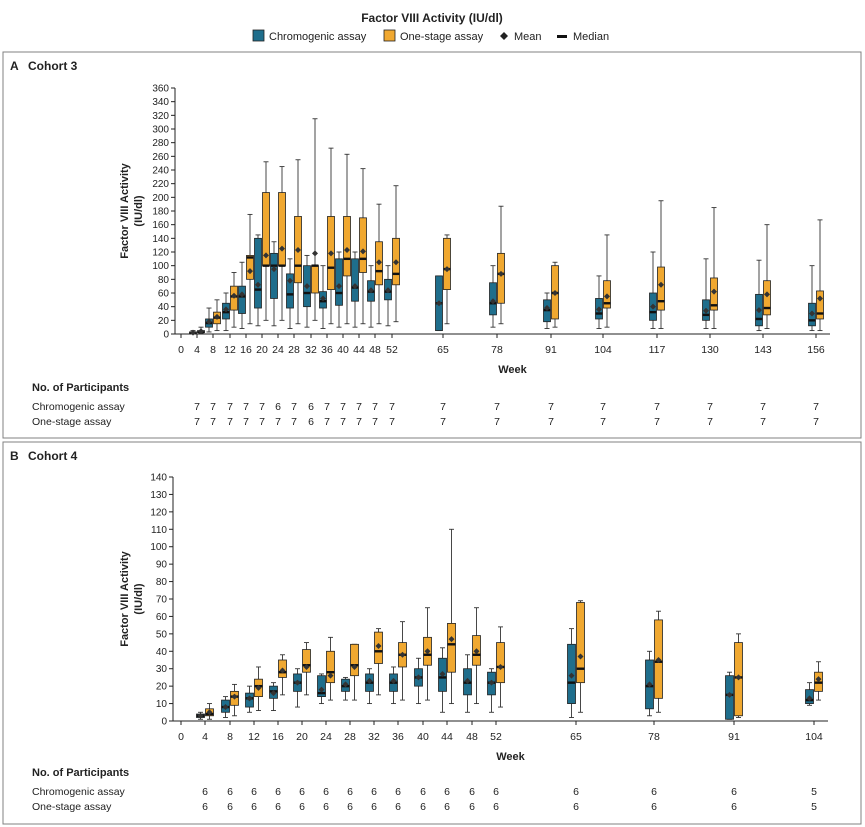 The height and width of the screenshot is (827, 865). Describe the element at coordinates (162, 634) in the screenshot. I see `y-tick-label: 50` at that location.